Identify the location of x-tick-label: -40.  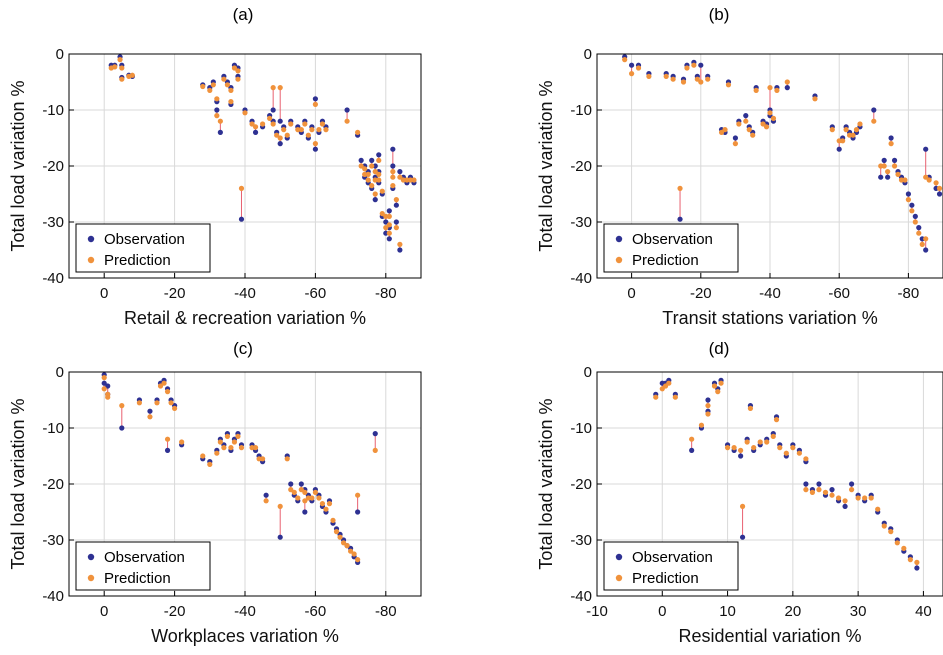
(245, 293).